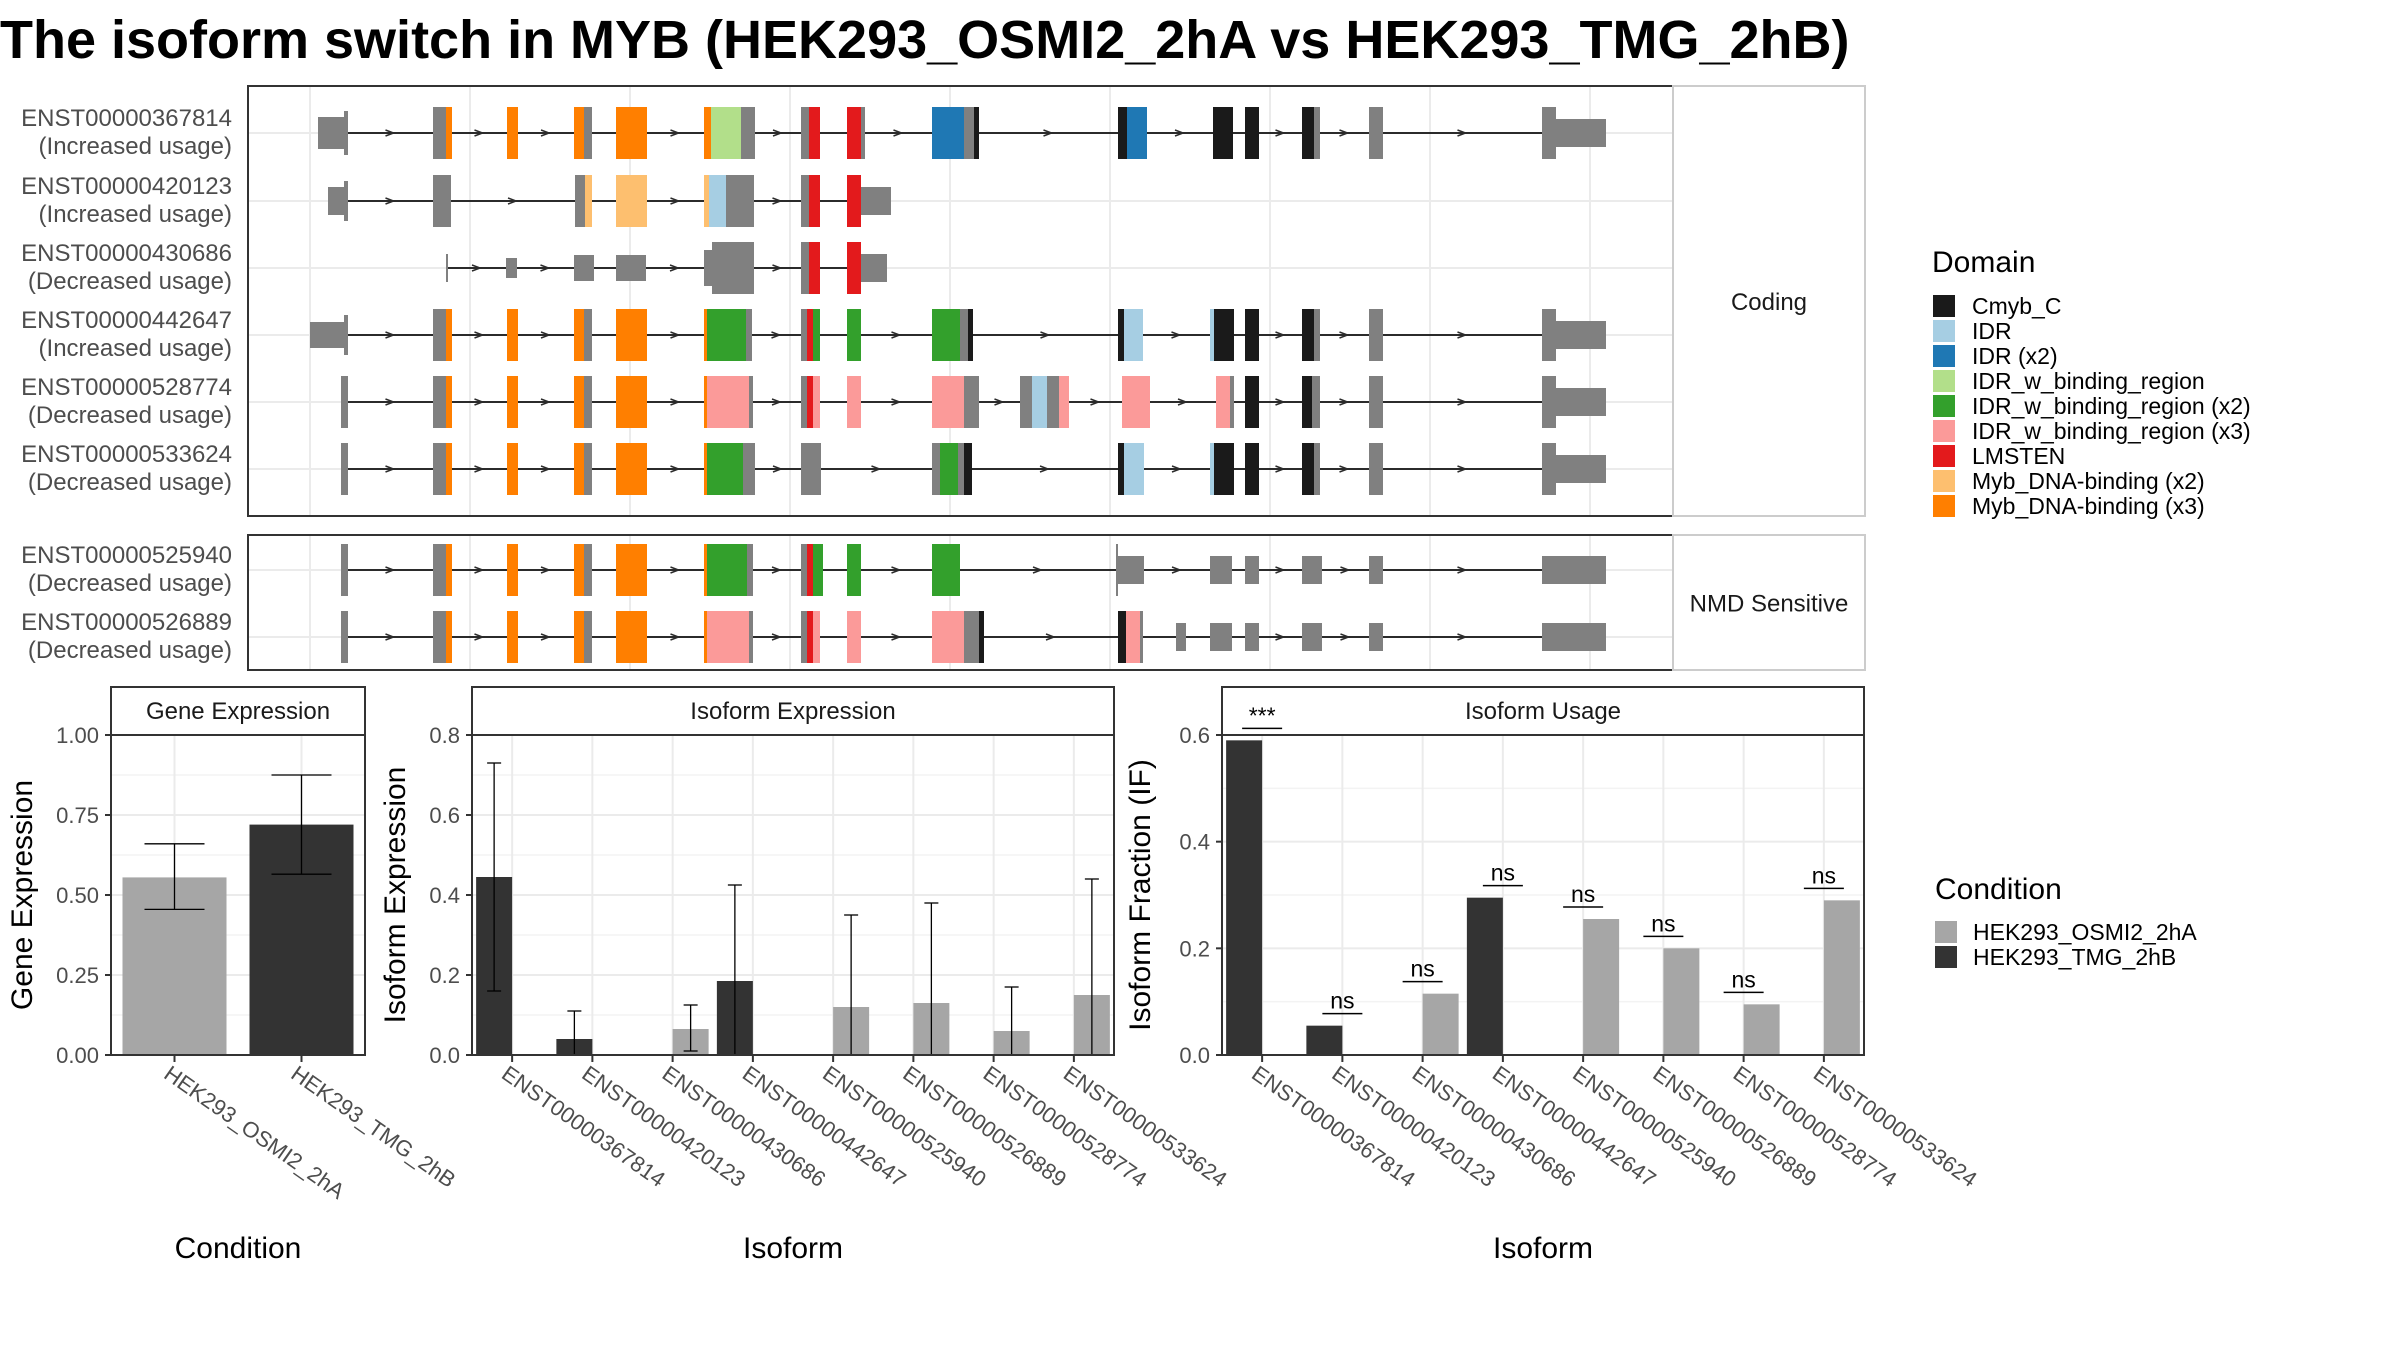 This screenshot has height=1350, width=2400. Describe the element at coordinates (2111, 431) in the screenshot. I see `domain-legend-label: IDR_w_binding_region (x3)` at that location.